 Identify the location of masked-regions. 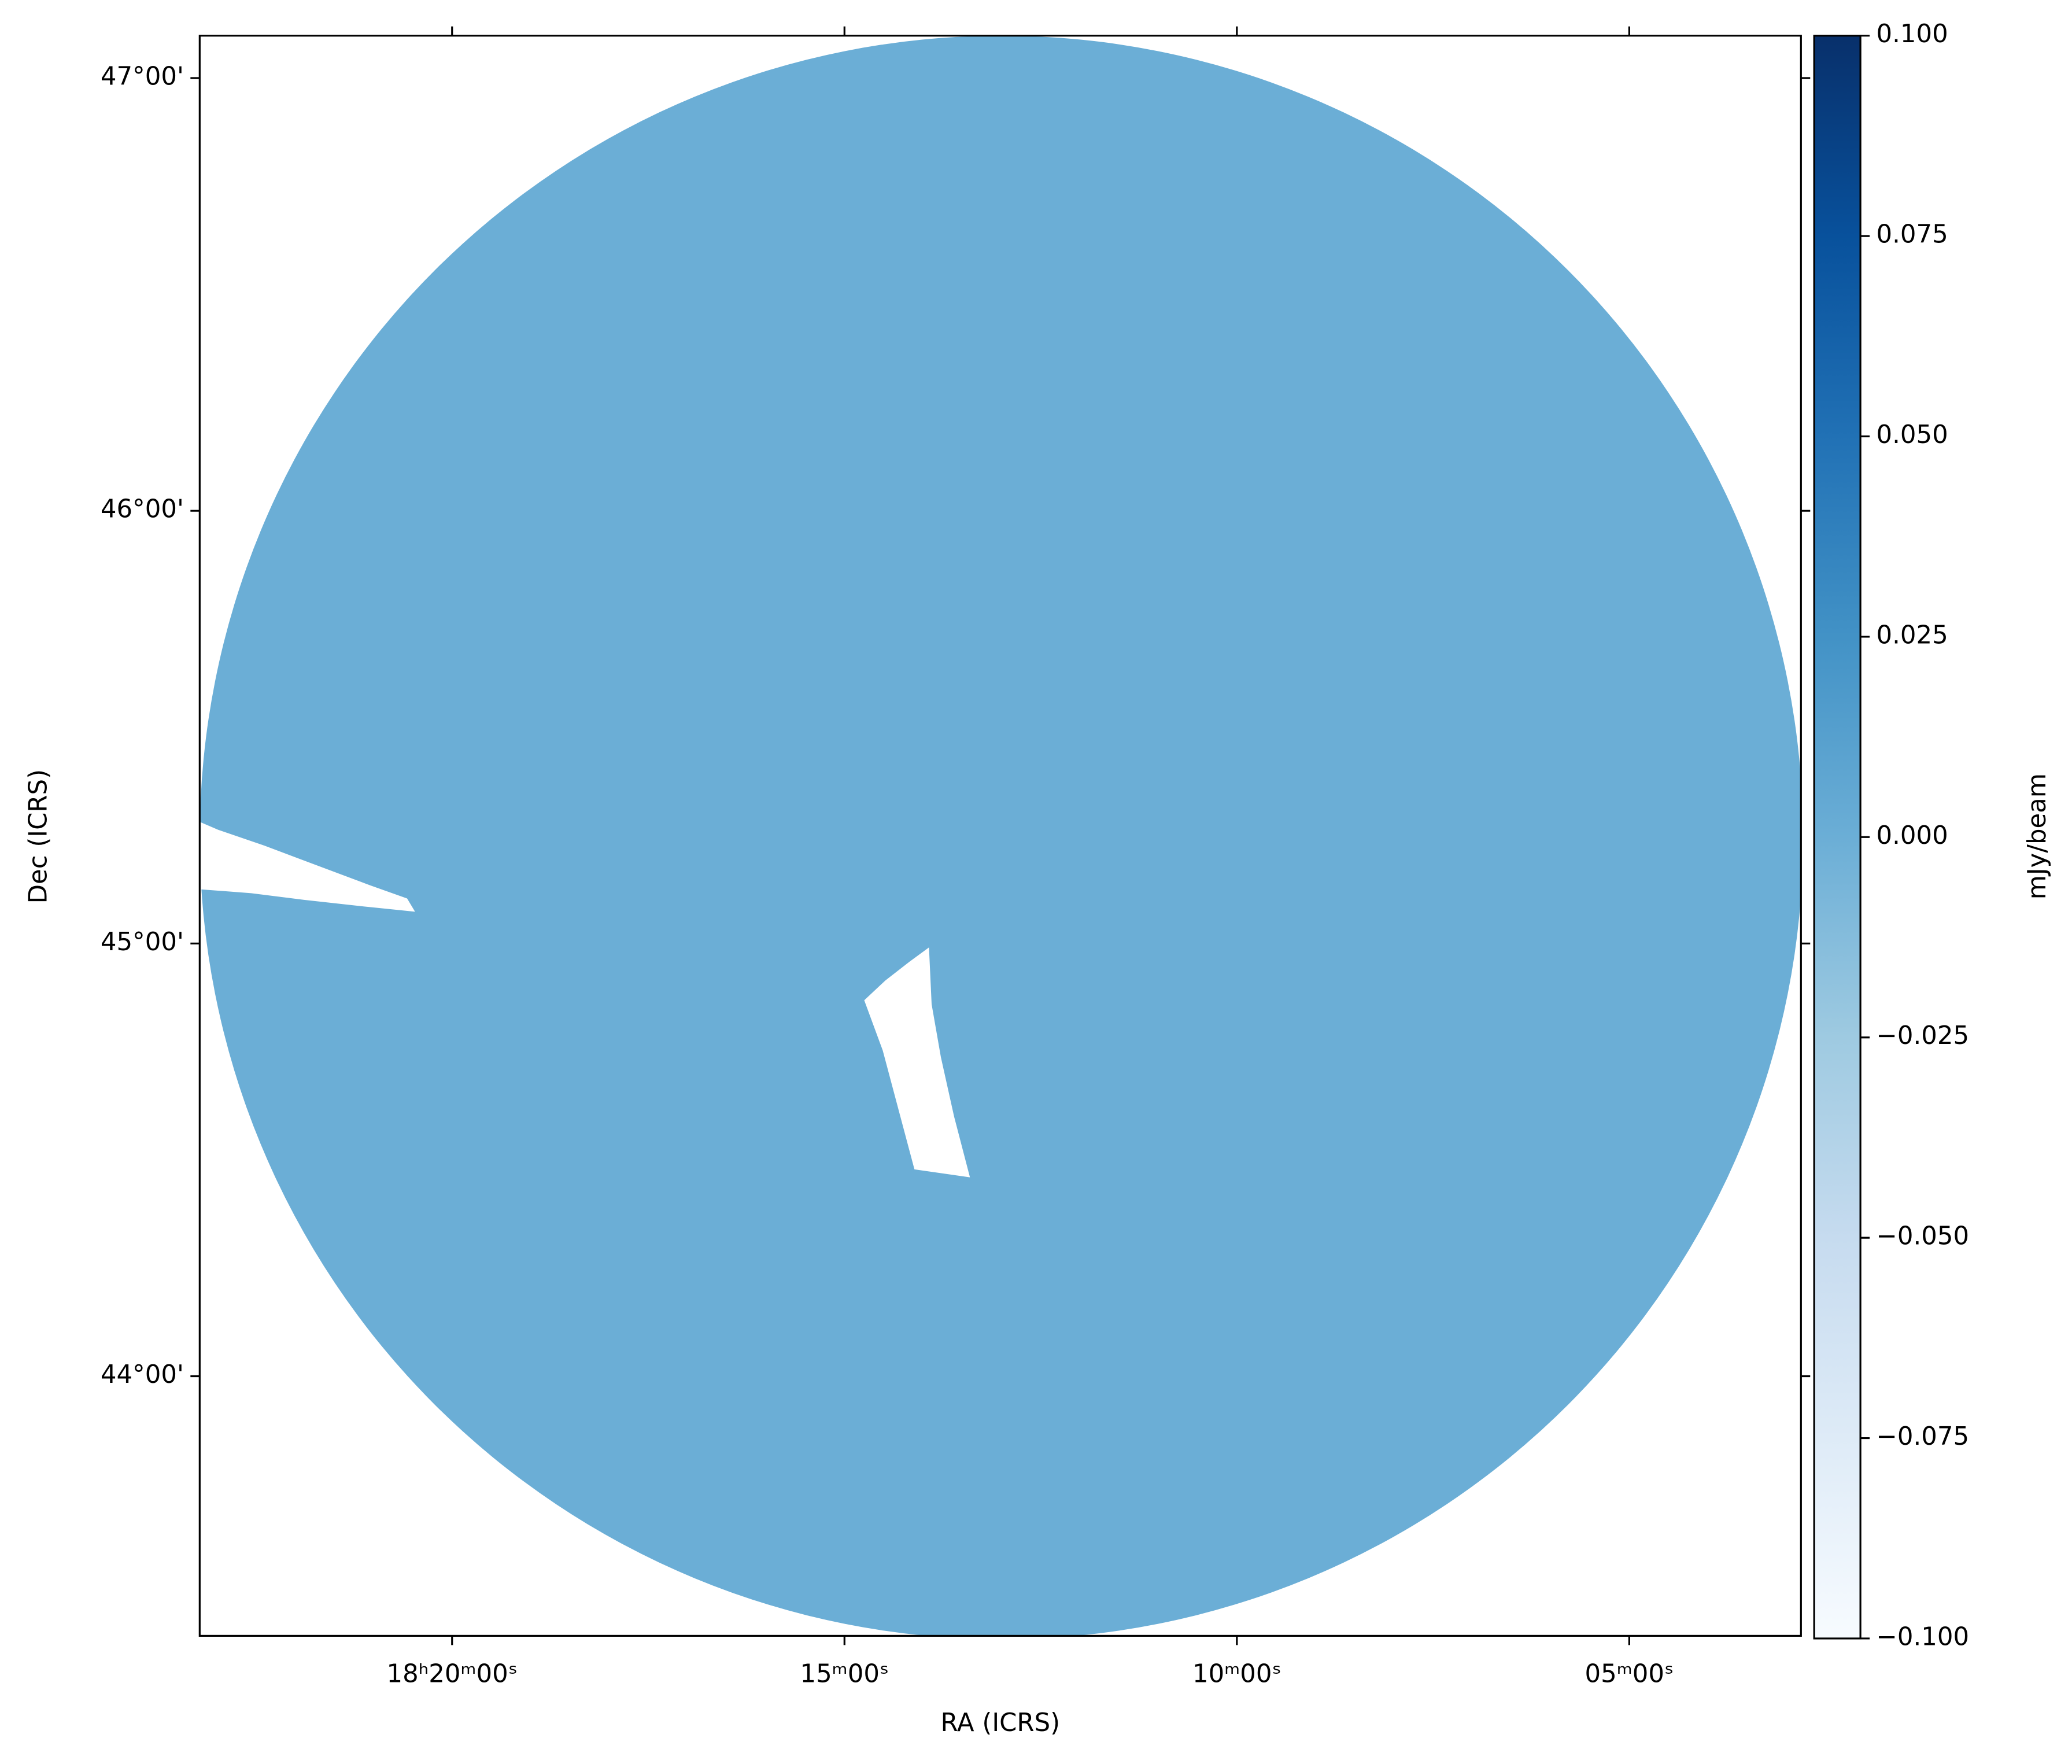
(585, 1000).